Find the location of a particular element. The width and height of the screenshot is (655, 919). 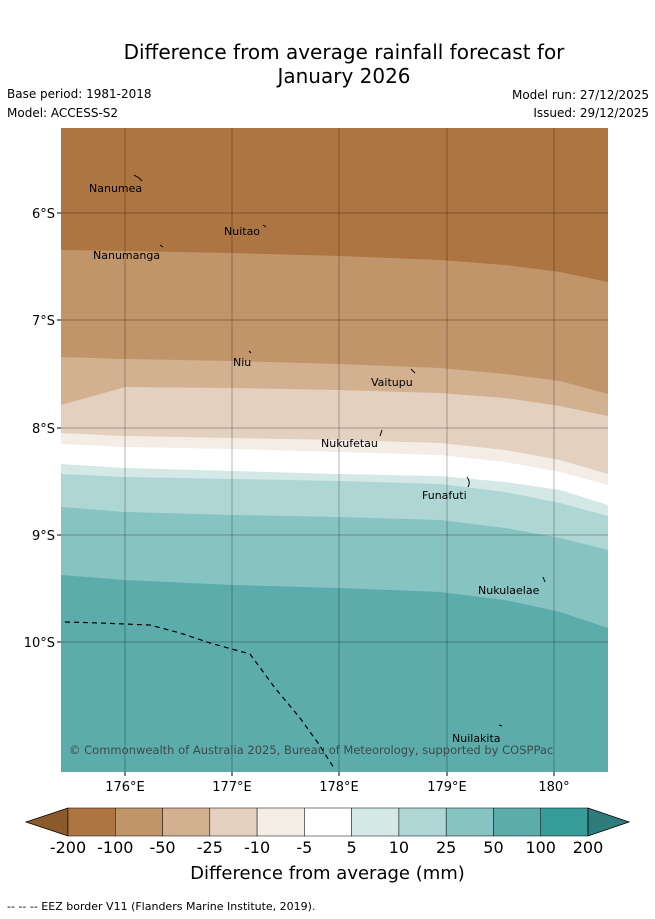

colorbar-tick-label: 100 is located at coordinates (540, 847).